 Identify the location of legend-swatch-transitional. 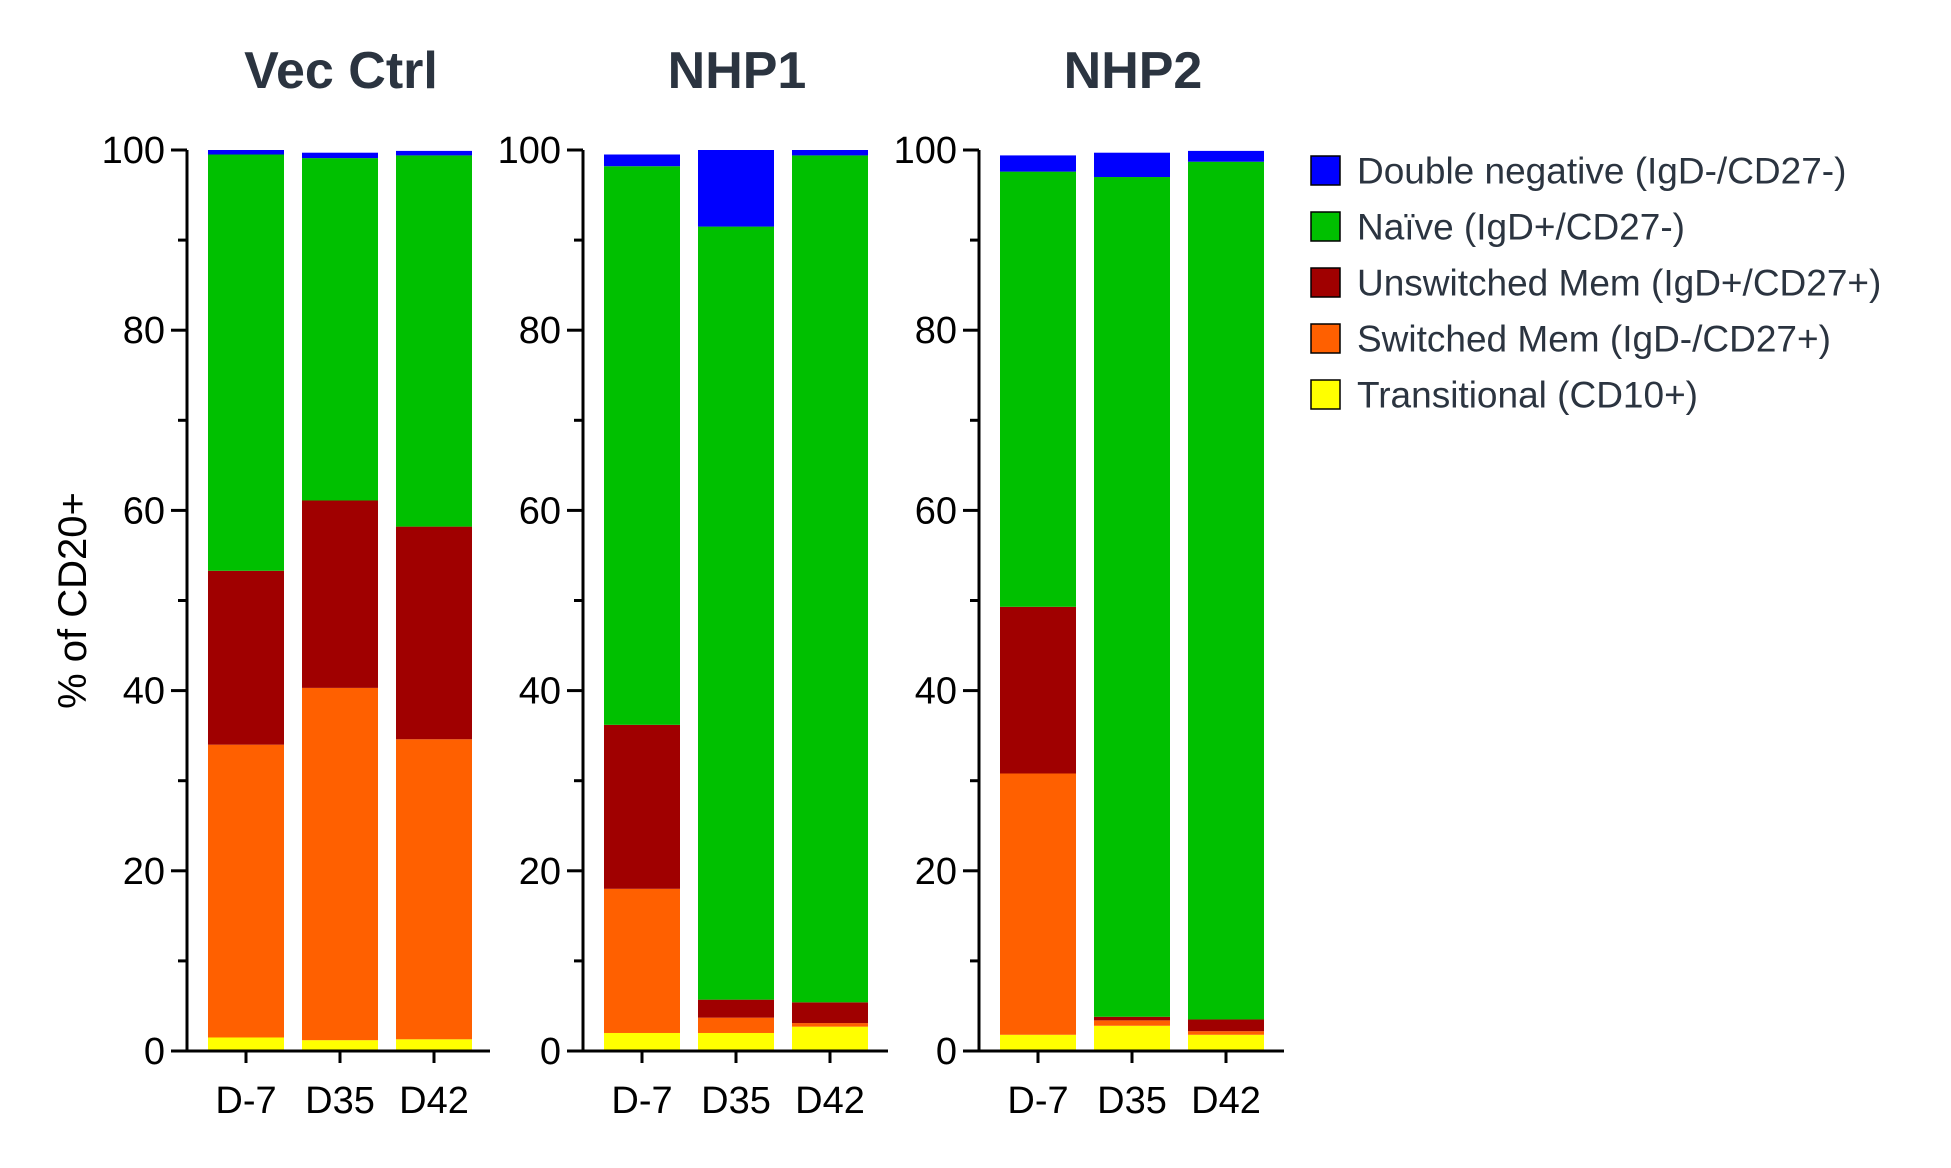
(1325, 394).